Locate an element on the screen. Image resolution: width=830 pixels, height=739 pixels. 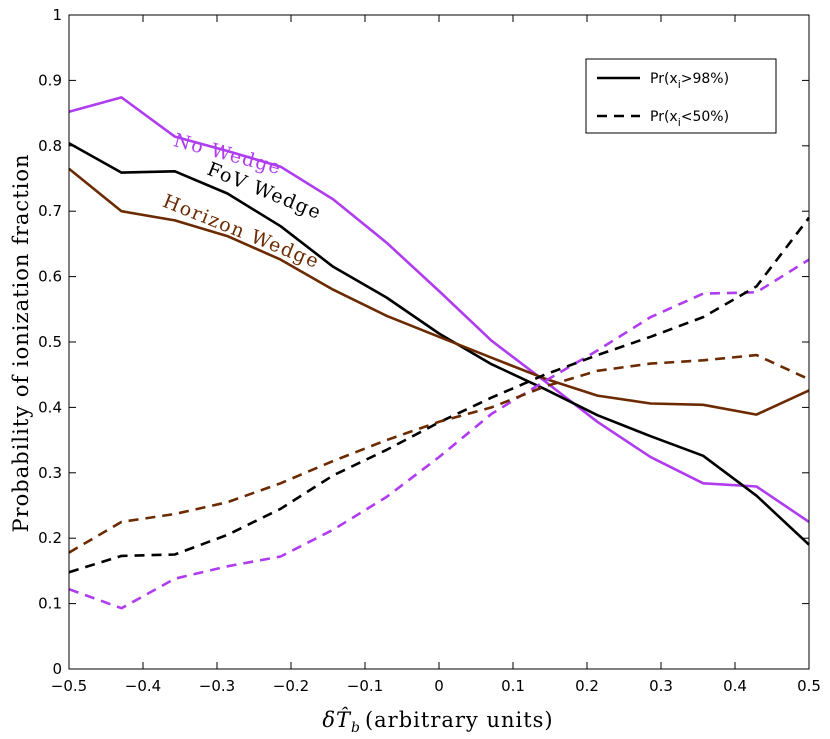
x-tick-label: −0.3 is located at coordinates (217, 686).